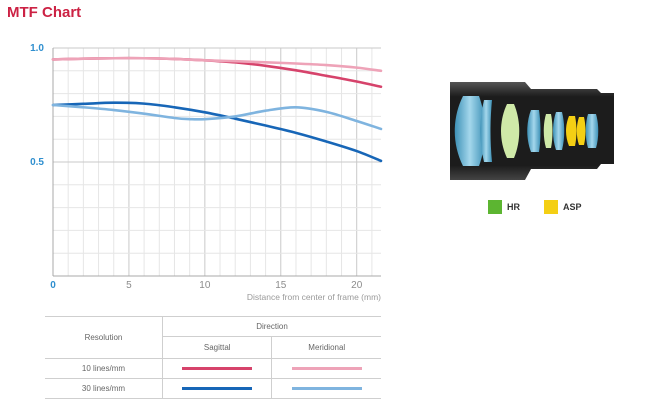  I want to click on legend-hr: HR, so click(504, 207).